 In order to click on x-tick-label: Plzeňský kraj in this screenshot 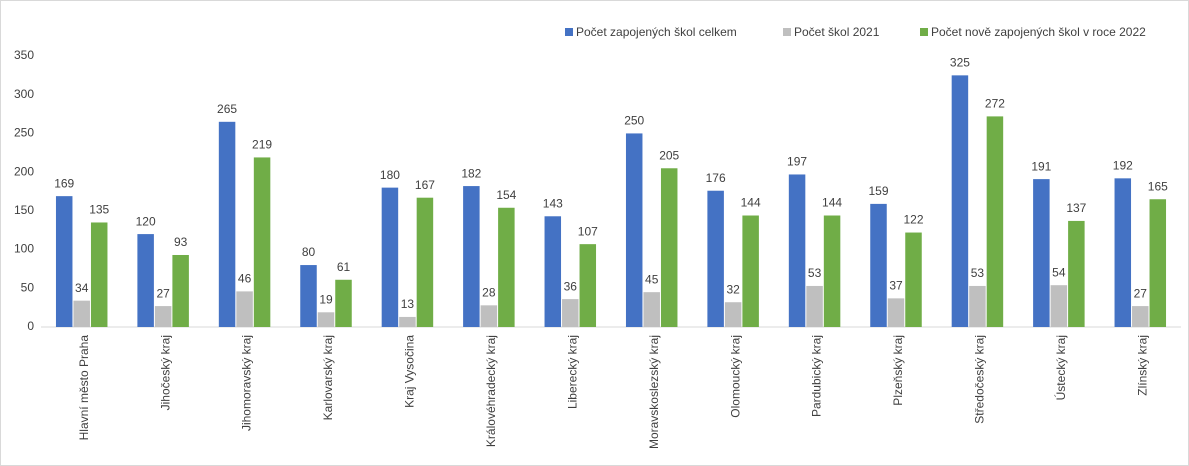, I will do `click(898, 370)`.